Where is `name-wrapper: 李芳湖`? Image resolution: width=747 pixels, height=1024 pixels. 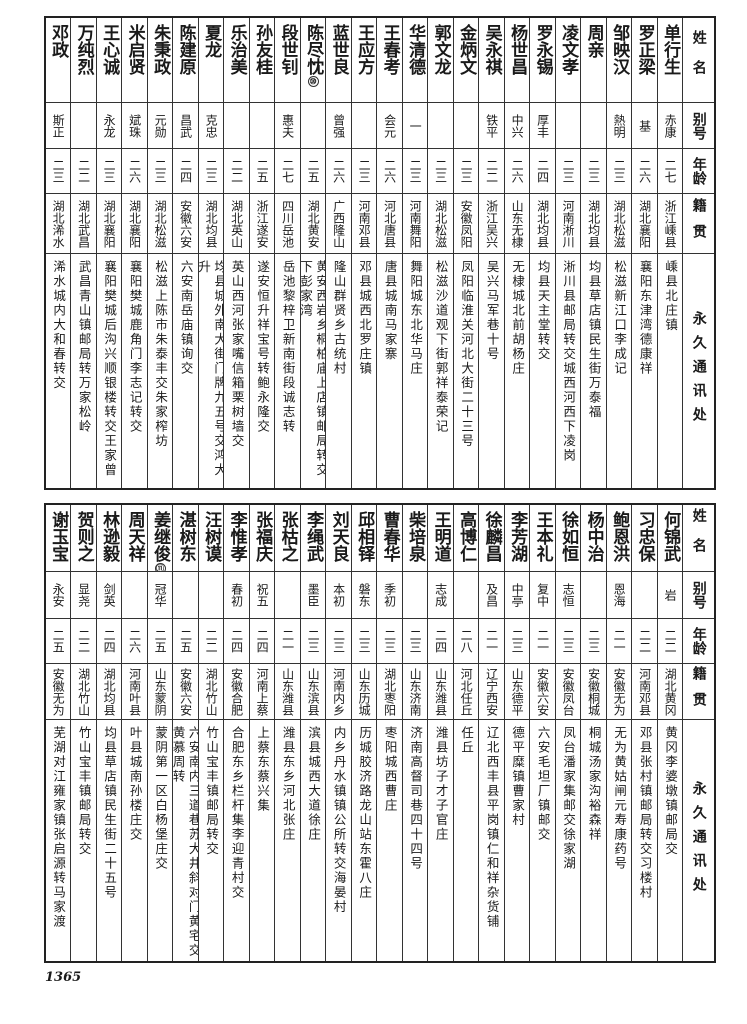 name-wrapper: 李芳湖 is located at coordinates (517, 536).